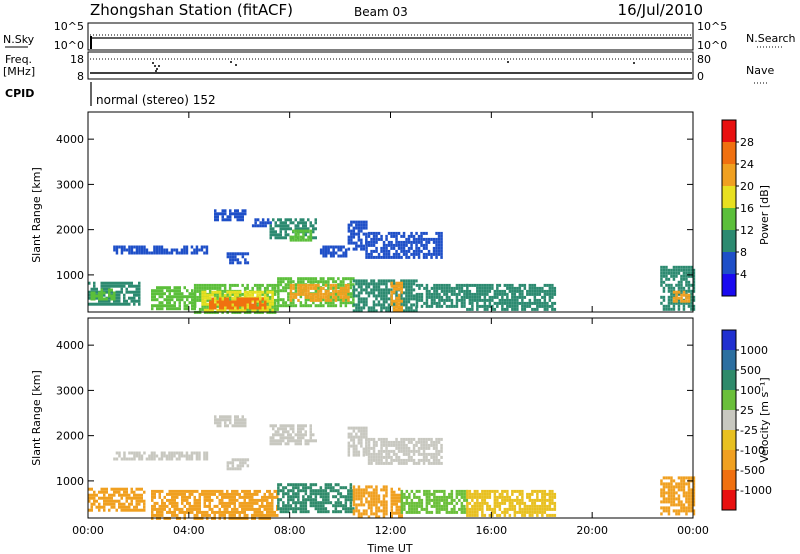 This screenshot has width=800, height=554. I want to click on cpid-label: CPID, so click(19, 93).